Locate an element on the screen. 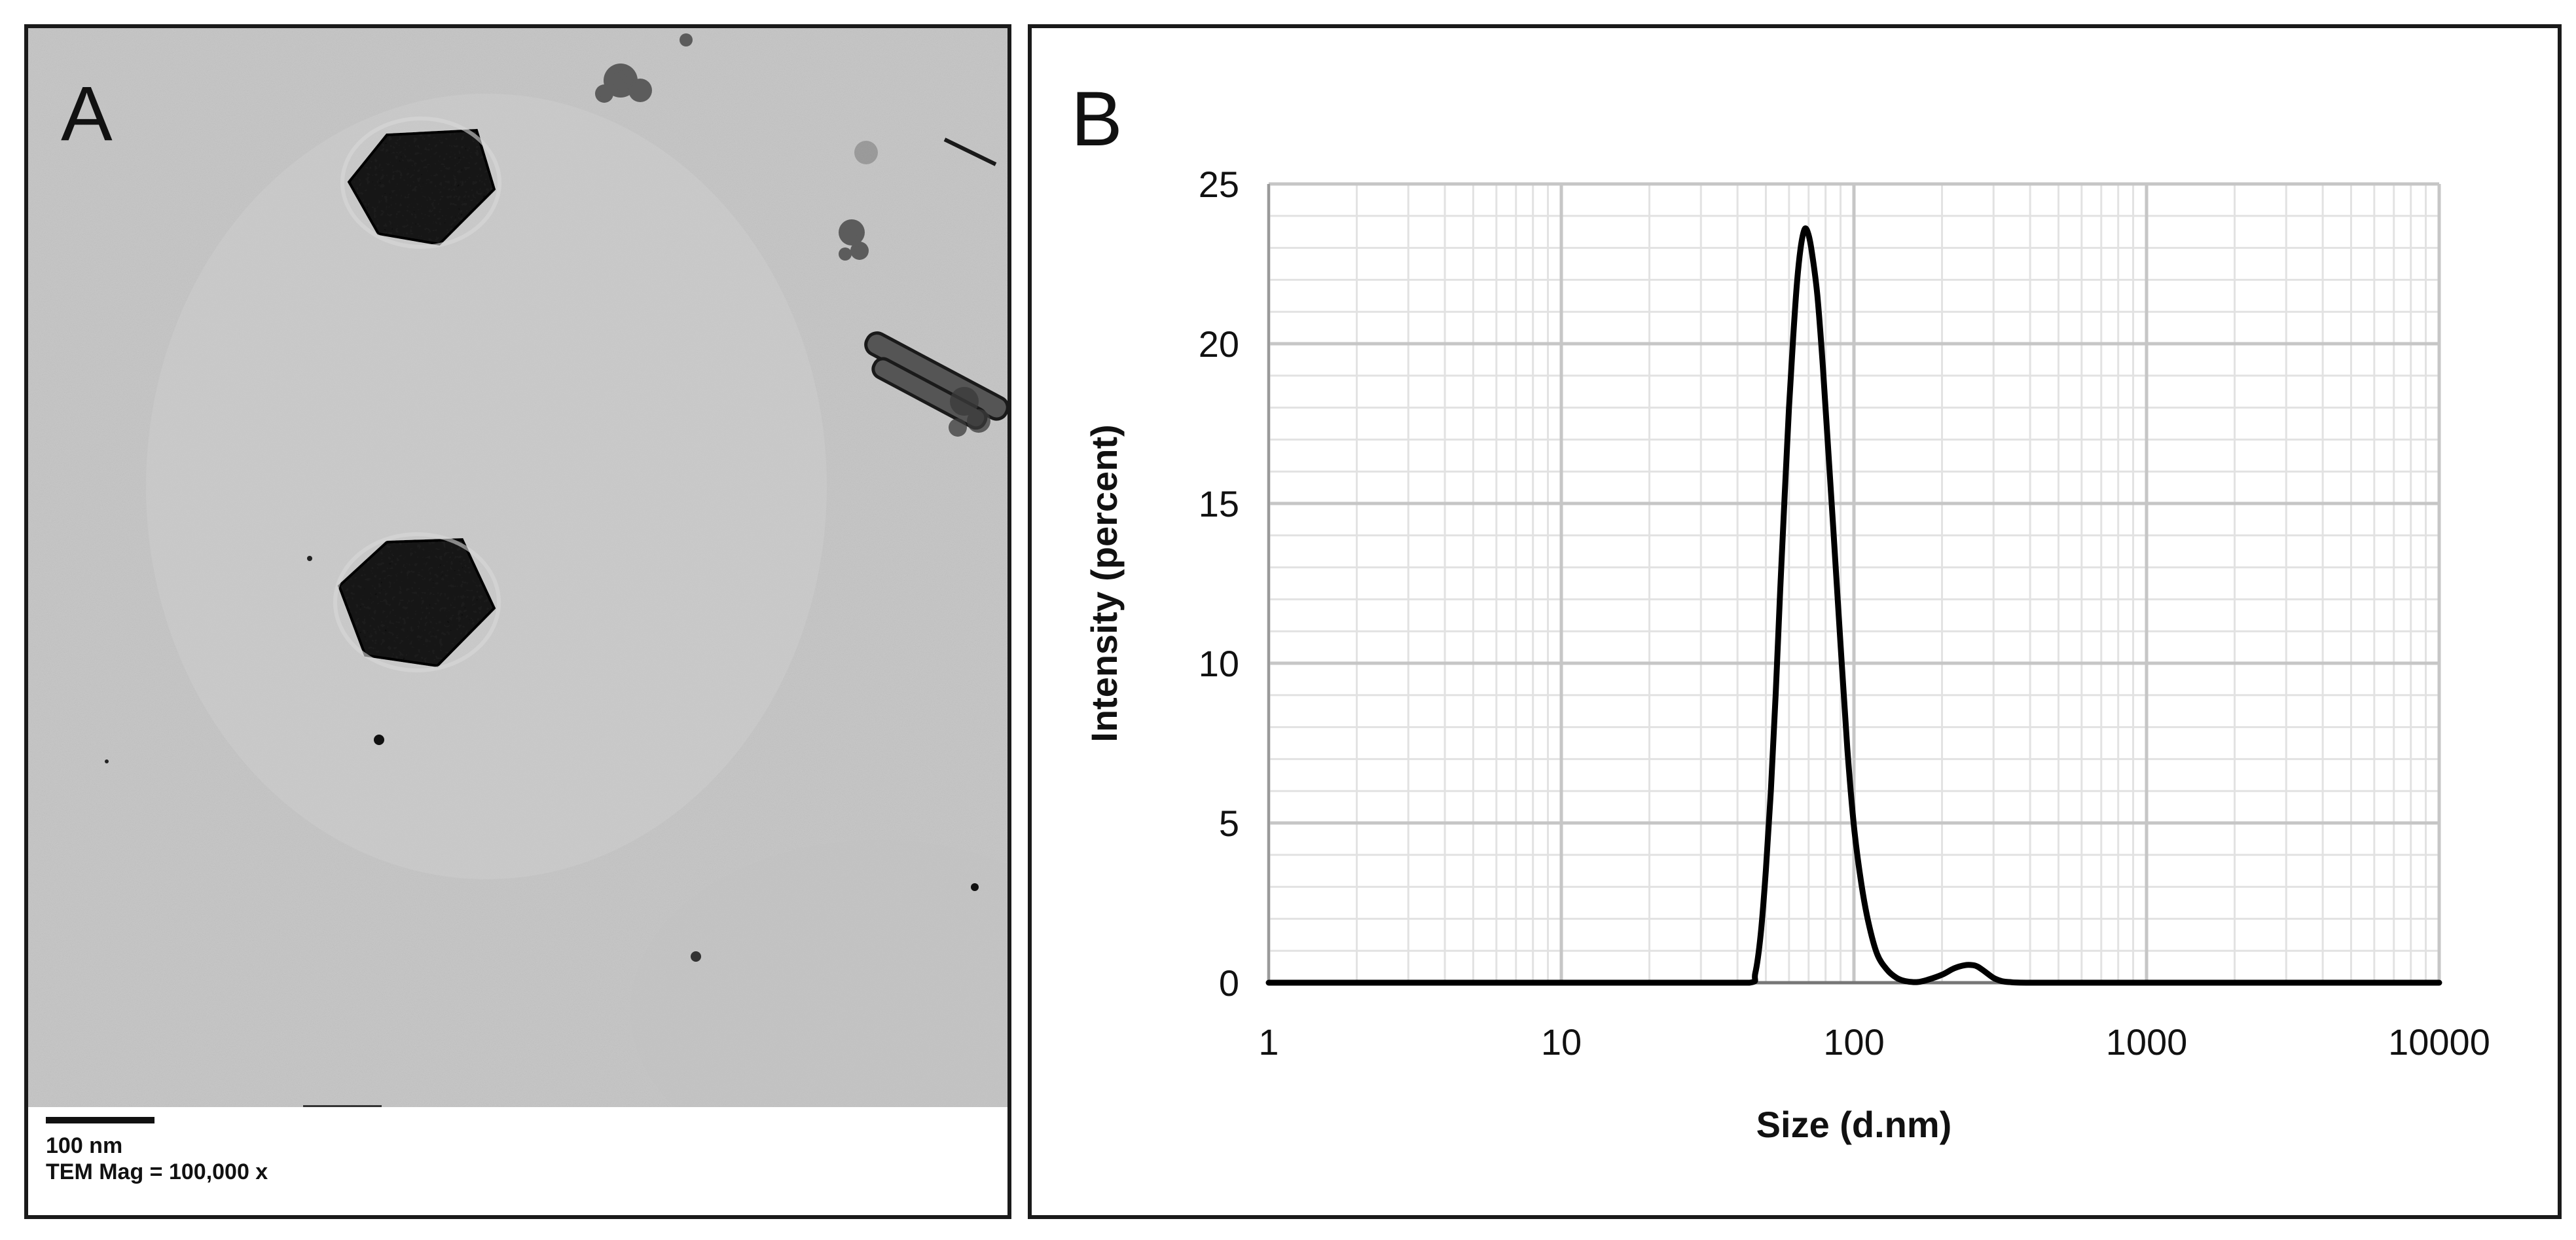 The width and height of the screenshot is (2576, 1240). x-tick-label: 10 is located at coordinates (1561, 1042).